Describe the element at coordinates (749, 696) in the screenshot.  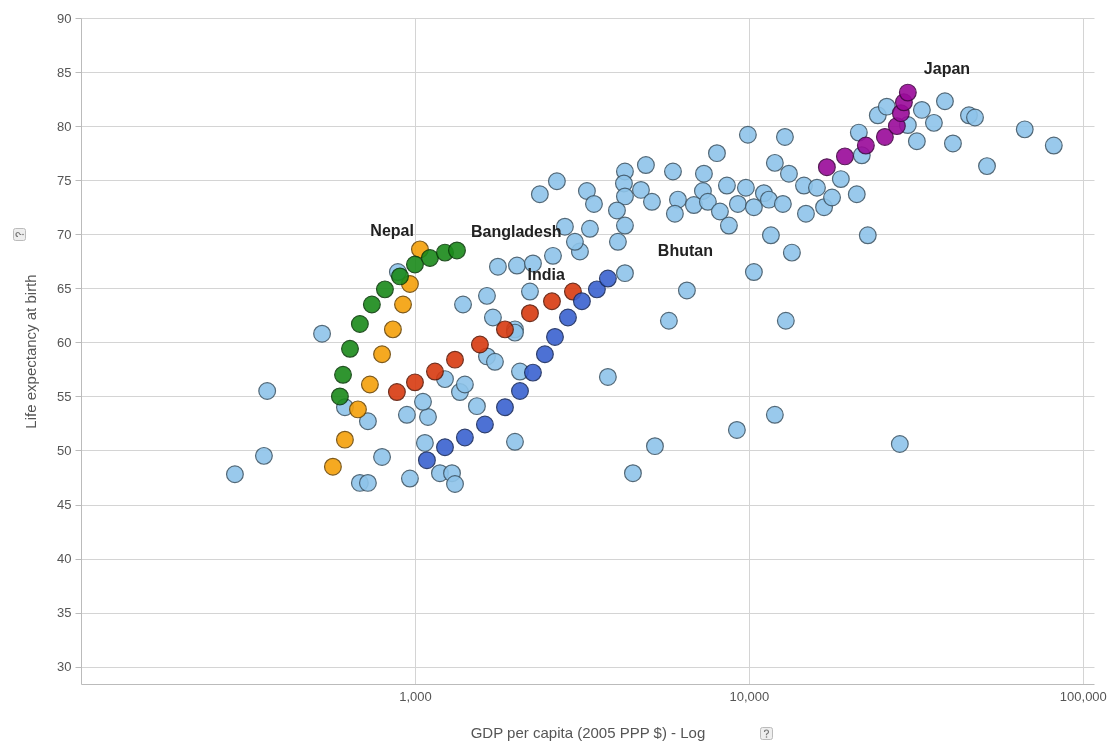
I see `x-tick-label: 10,000` at that location.